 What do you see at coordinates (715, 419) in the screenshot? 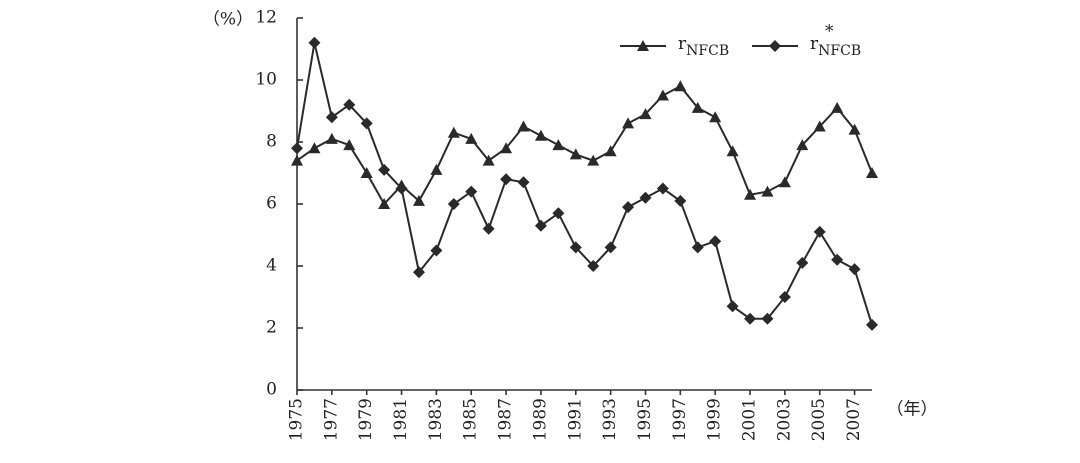
I see `x-tick-label: 1999` at bounding box center [715, 419].